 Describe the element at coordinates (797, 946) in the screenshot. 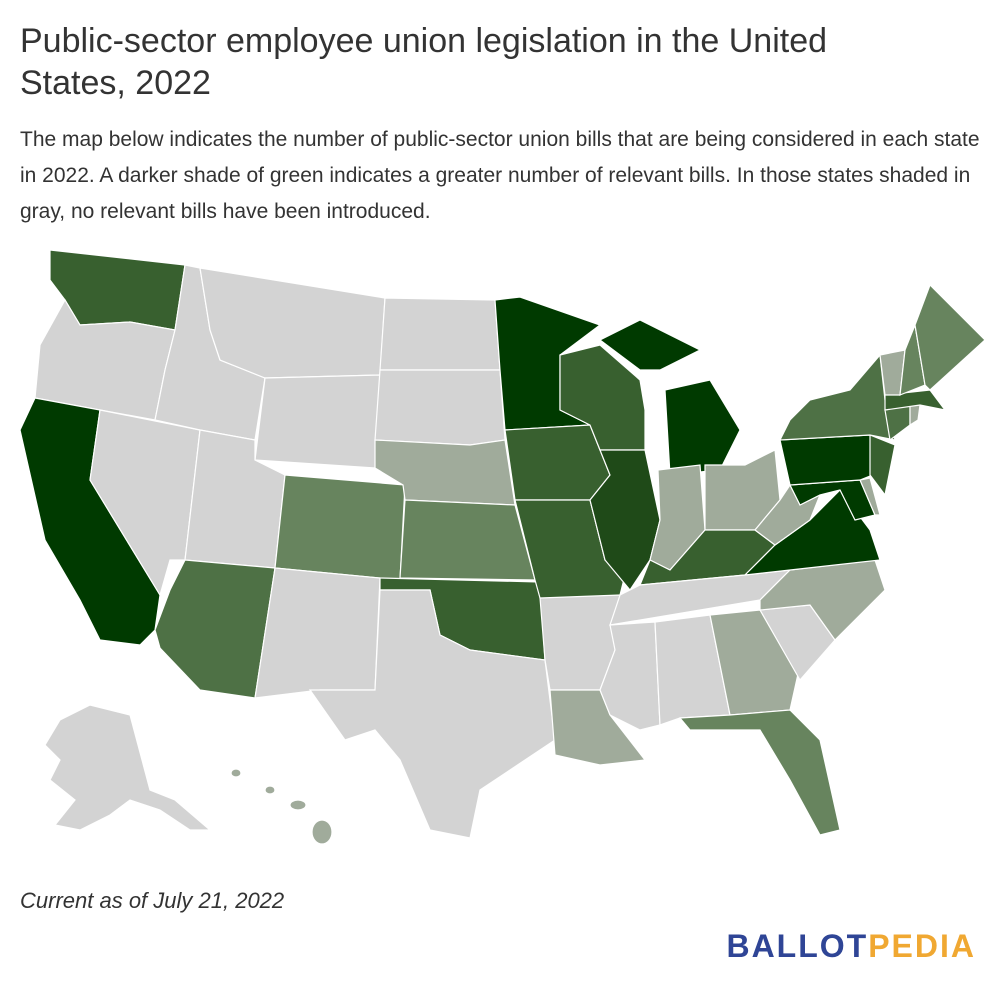

I see `logo-part: BALLOT` at that location.